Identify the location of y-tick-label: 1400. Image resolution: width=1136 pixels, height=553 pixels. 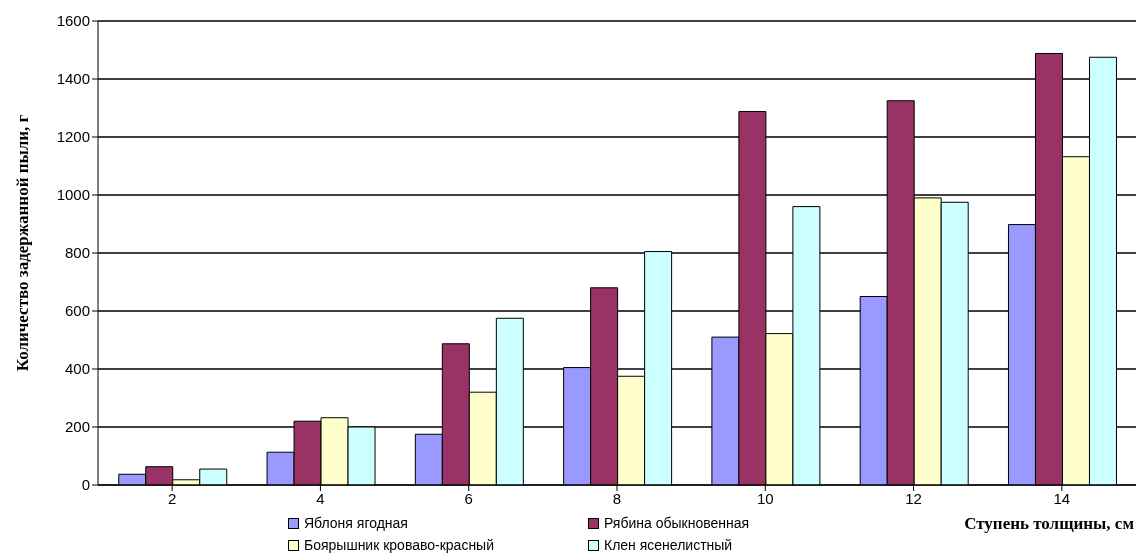
(73, 79).